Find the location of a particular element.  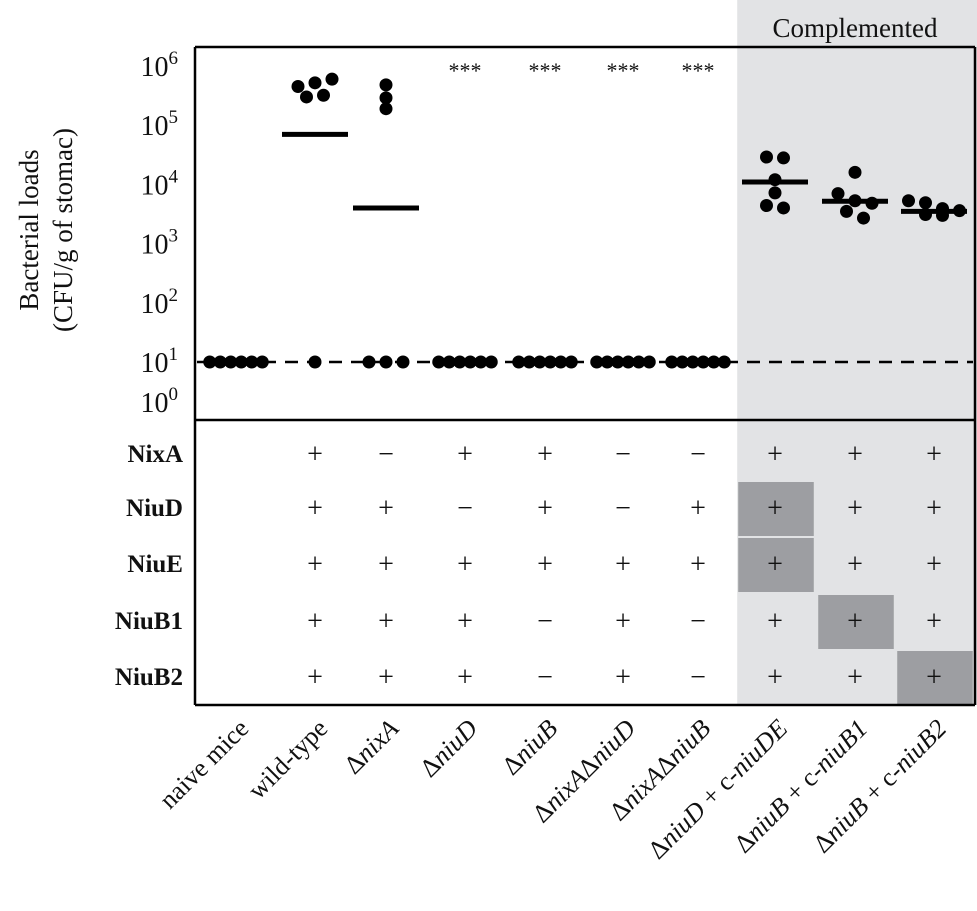

category-label: wild-type is located at coordinates (287, 759).